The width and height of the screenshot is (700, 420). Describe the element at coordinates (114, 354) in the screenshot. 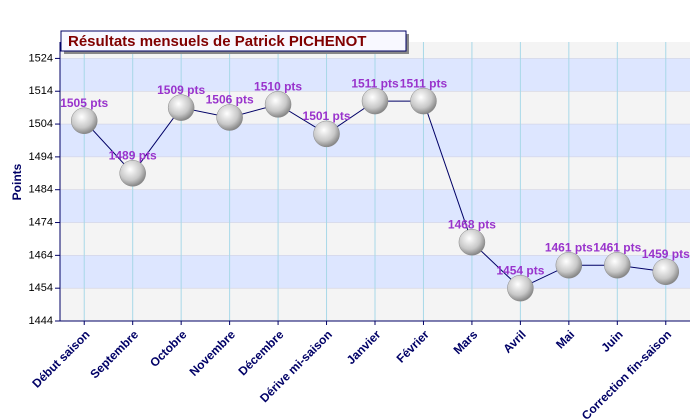

I see `x-tick-label: Septembre` at that location.